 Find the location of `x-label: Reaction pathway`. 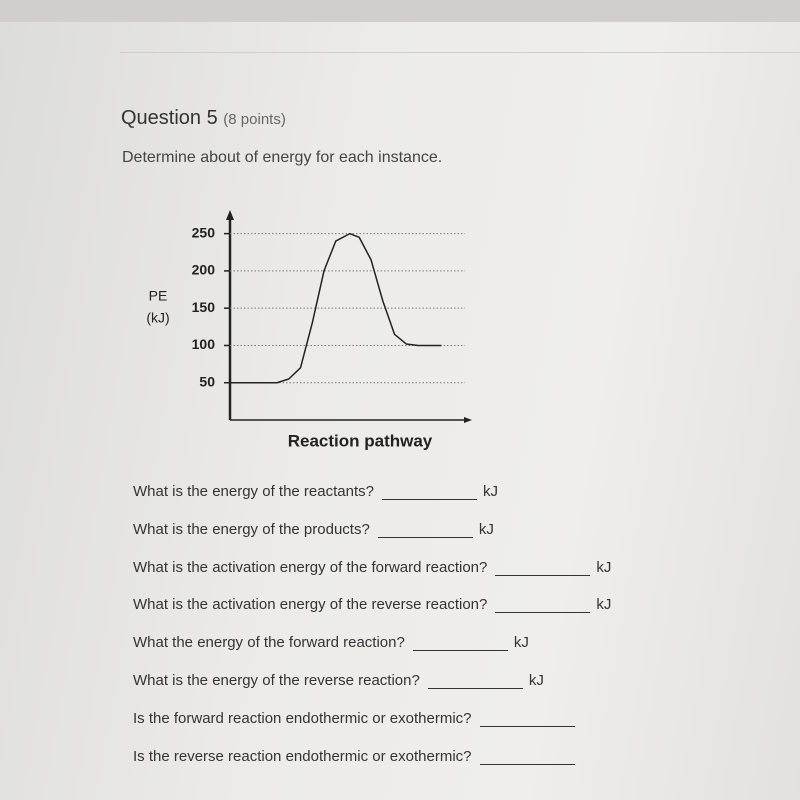

x-label: Reaction pathway is located at coordinates (360, 440).